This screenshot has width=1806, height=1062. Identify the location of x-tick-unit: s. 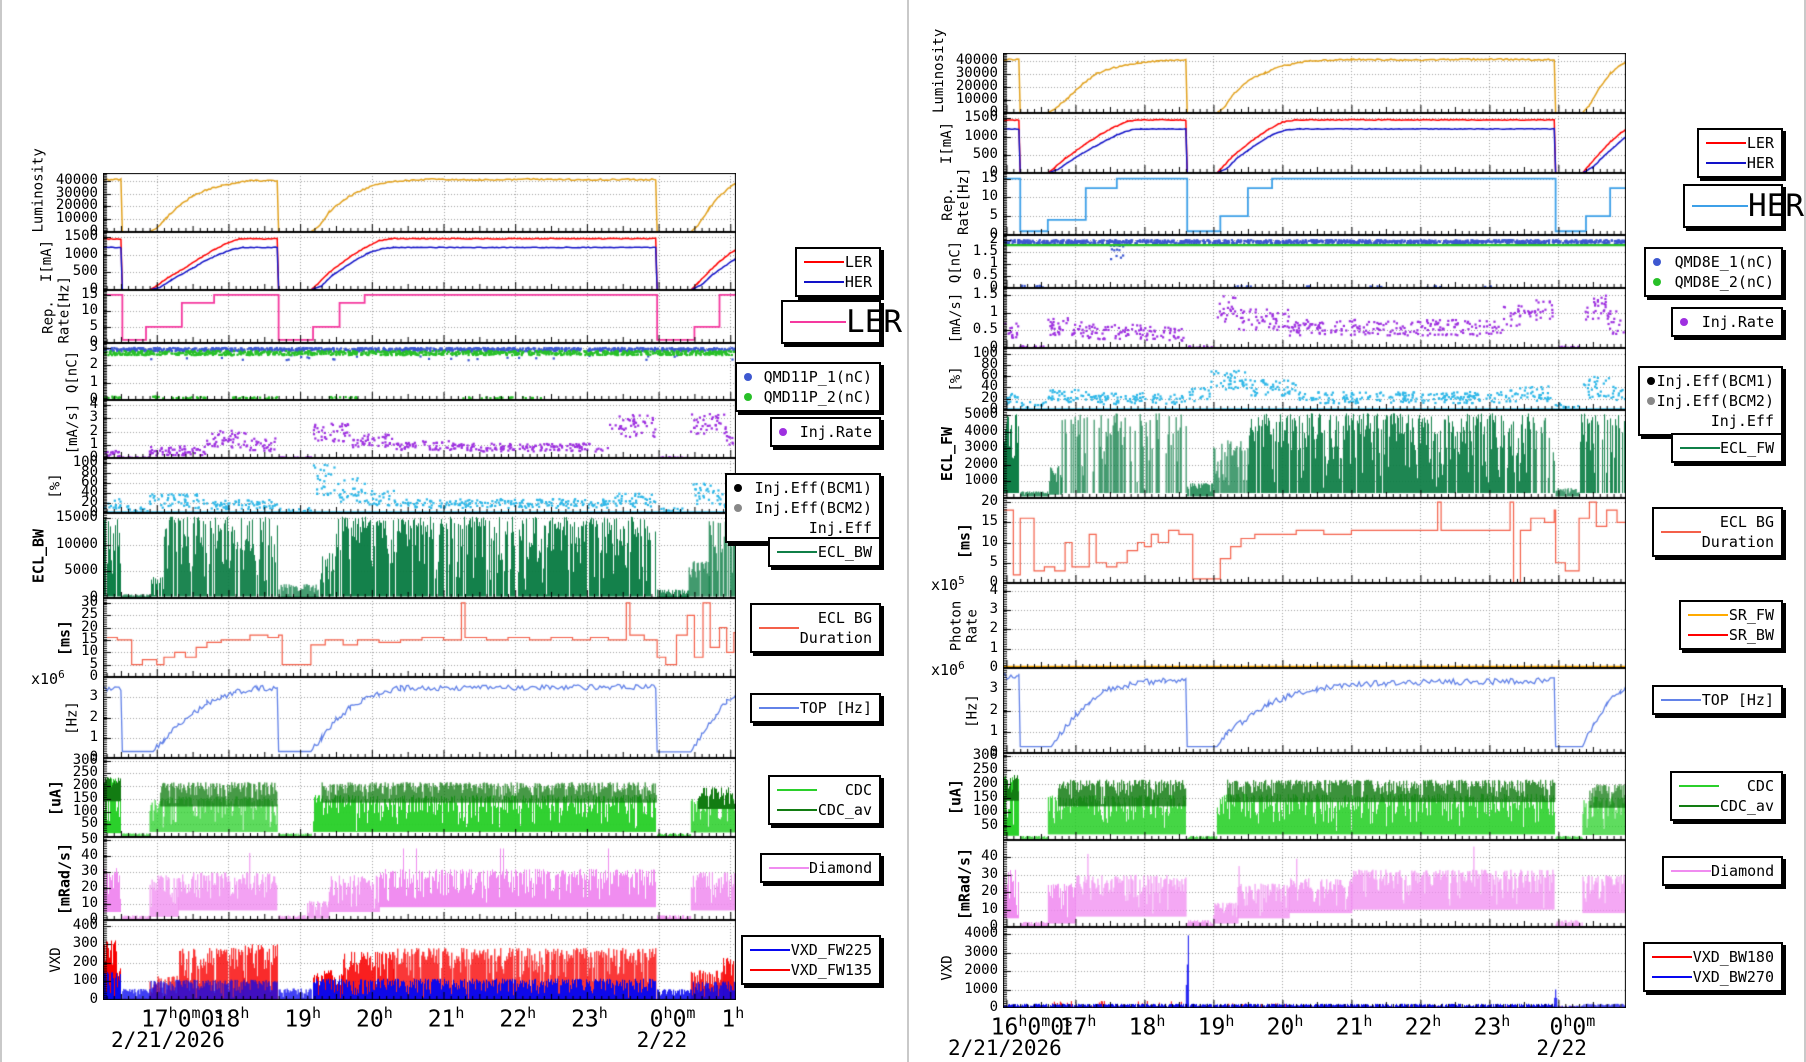
(219, 1013).